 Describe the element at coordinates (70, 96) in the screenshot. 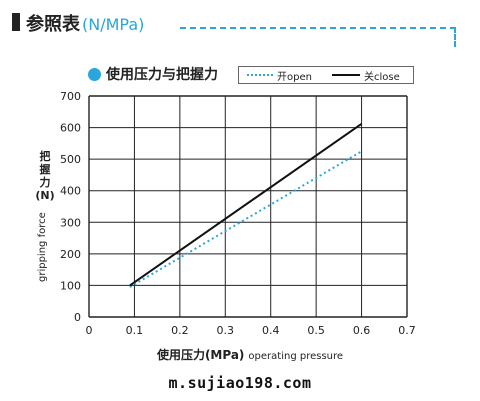

I see `y-tick-label: 700` at that location.